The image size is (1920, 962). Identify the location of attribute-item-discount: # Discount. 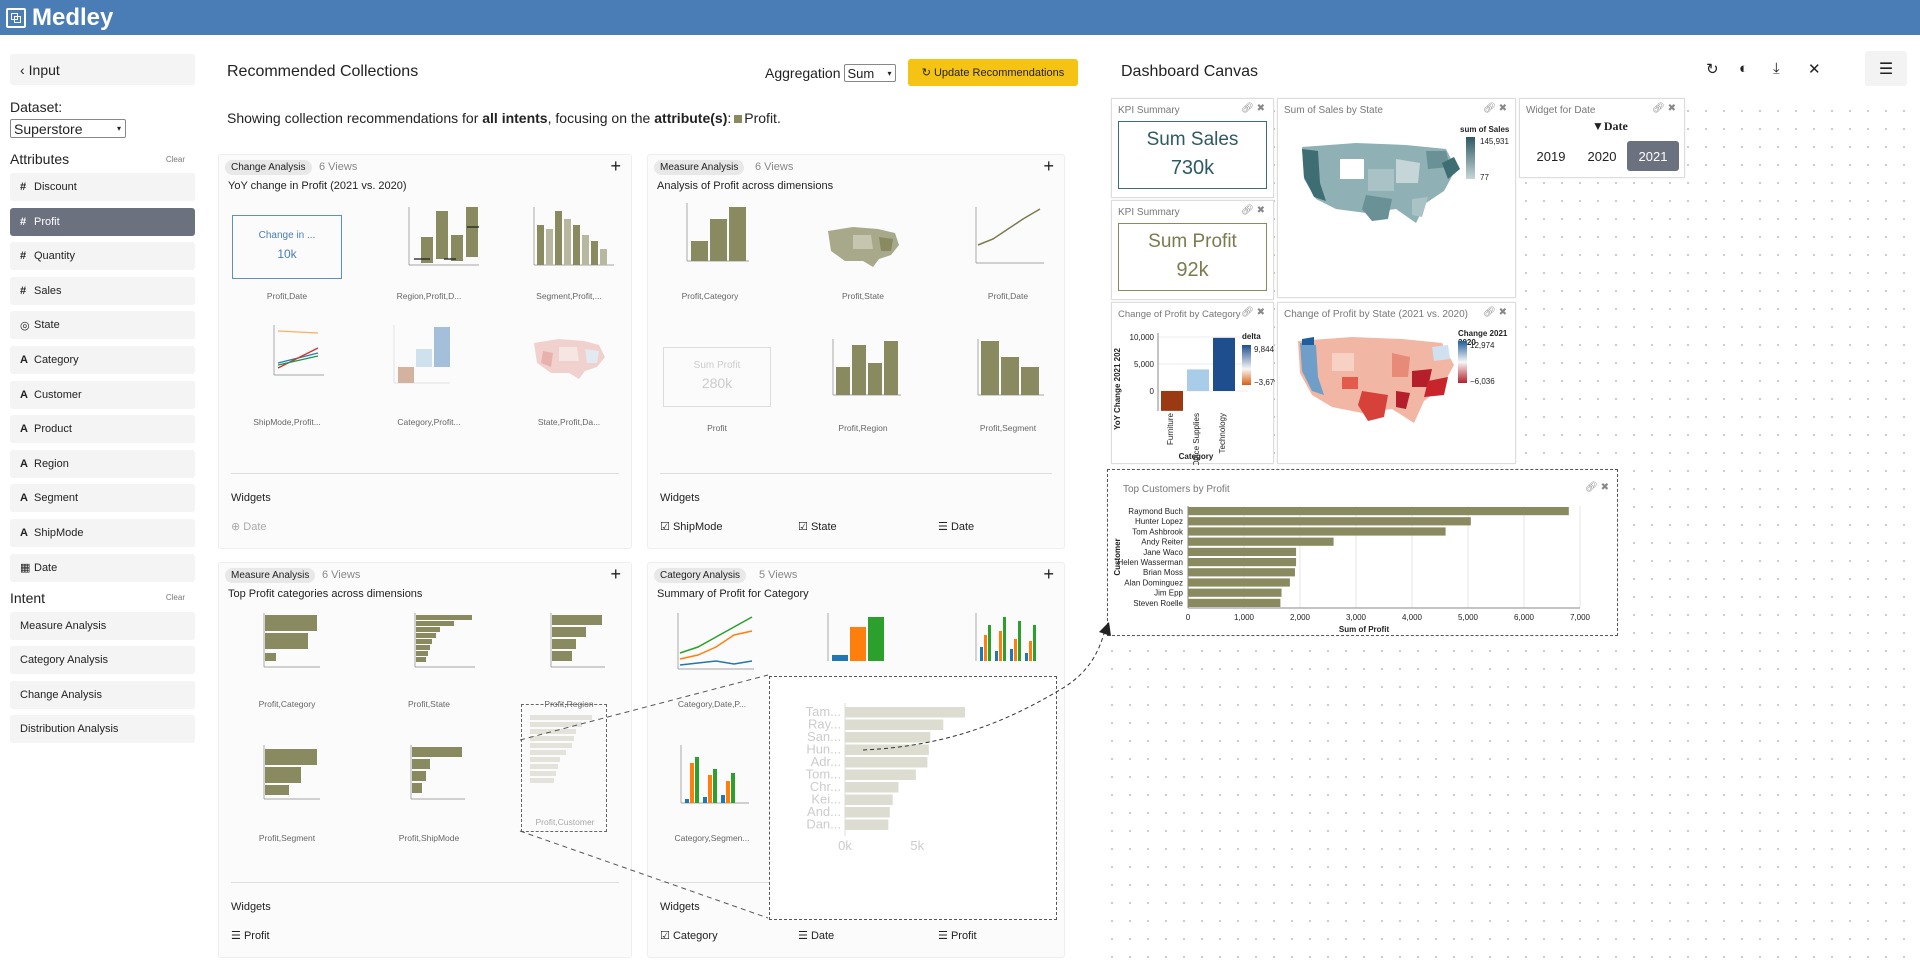
(102, 187).